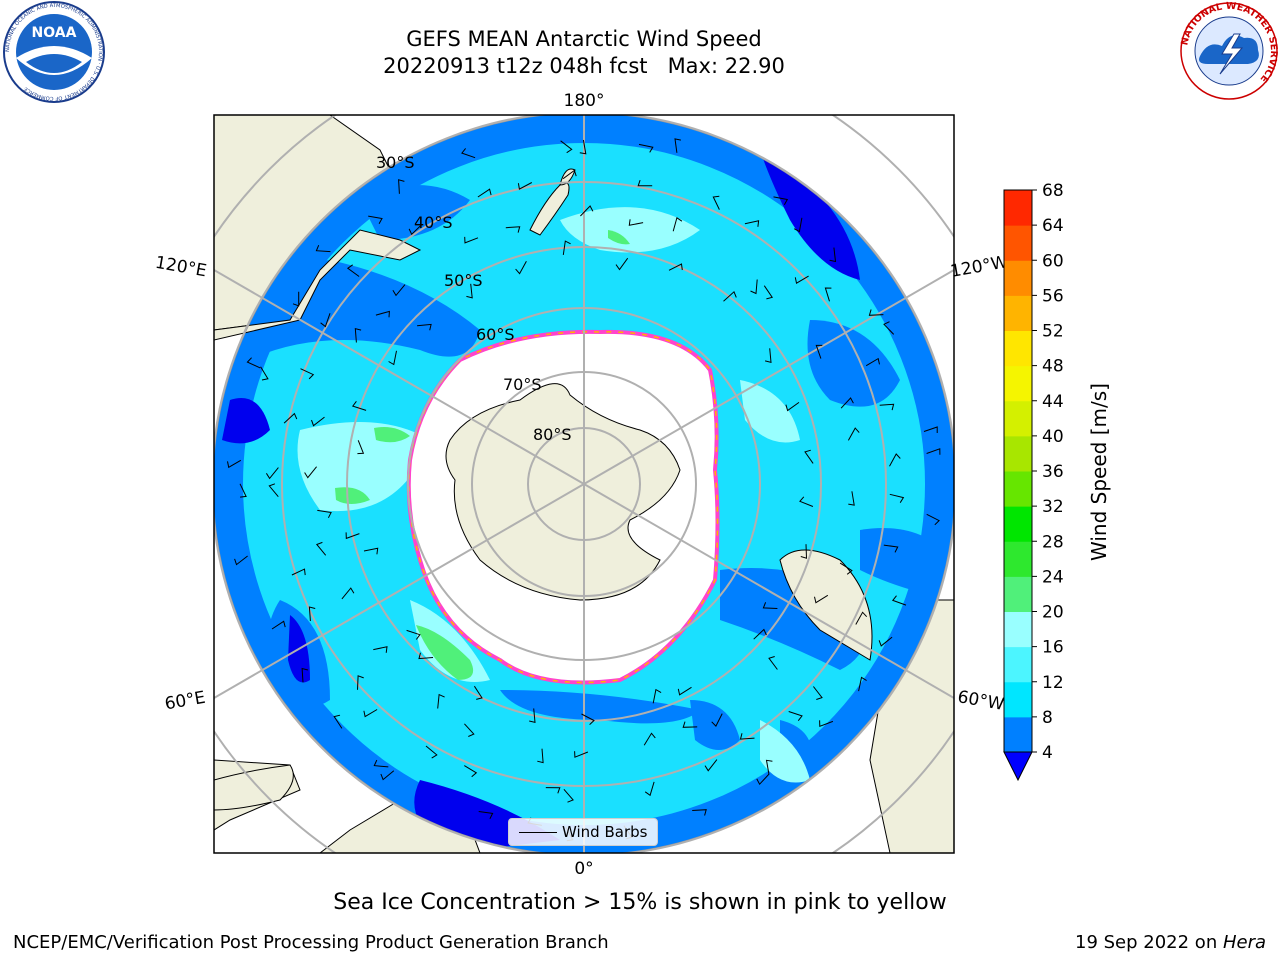  I want to click on colorbar-tick-label: 8, so click(1047, 718).